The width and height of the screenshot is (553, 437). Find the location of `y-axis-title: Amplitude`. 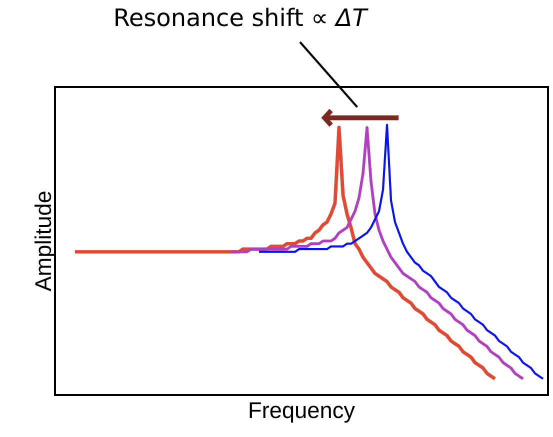

y-axis-title: Amplitude is located at coordinates (45, 242).